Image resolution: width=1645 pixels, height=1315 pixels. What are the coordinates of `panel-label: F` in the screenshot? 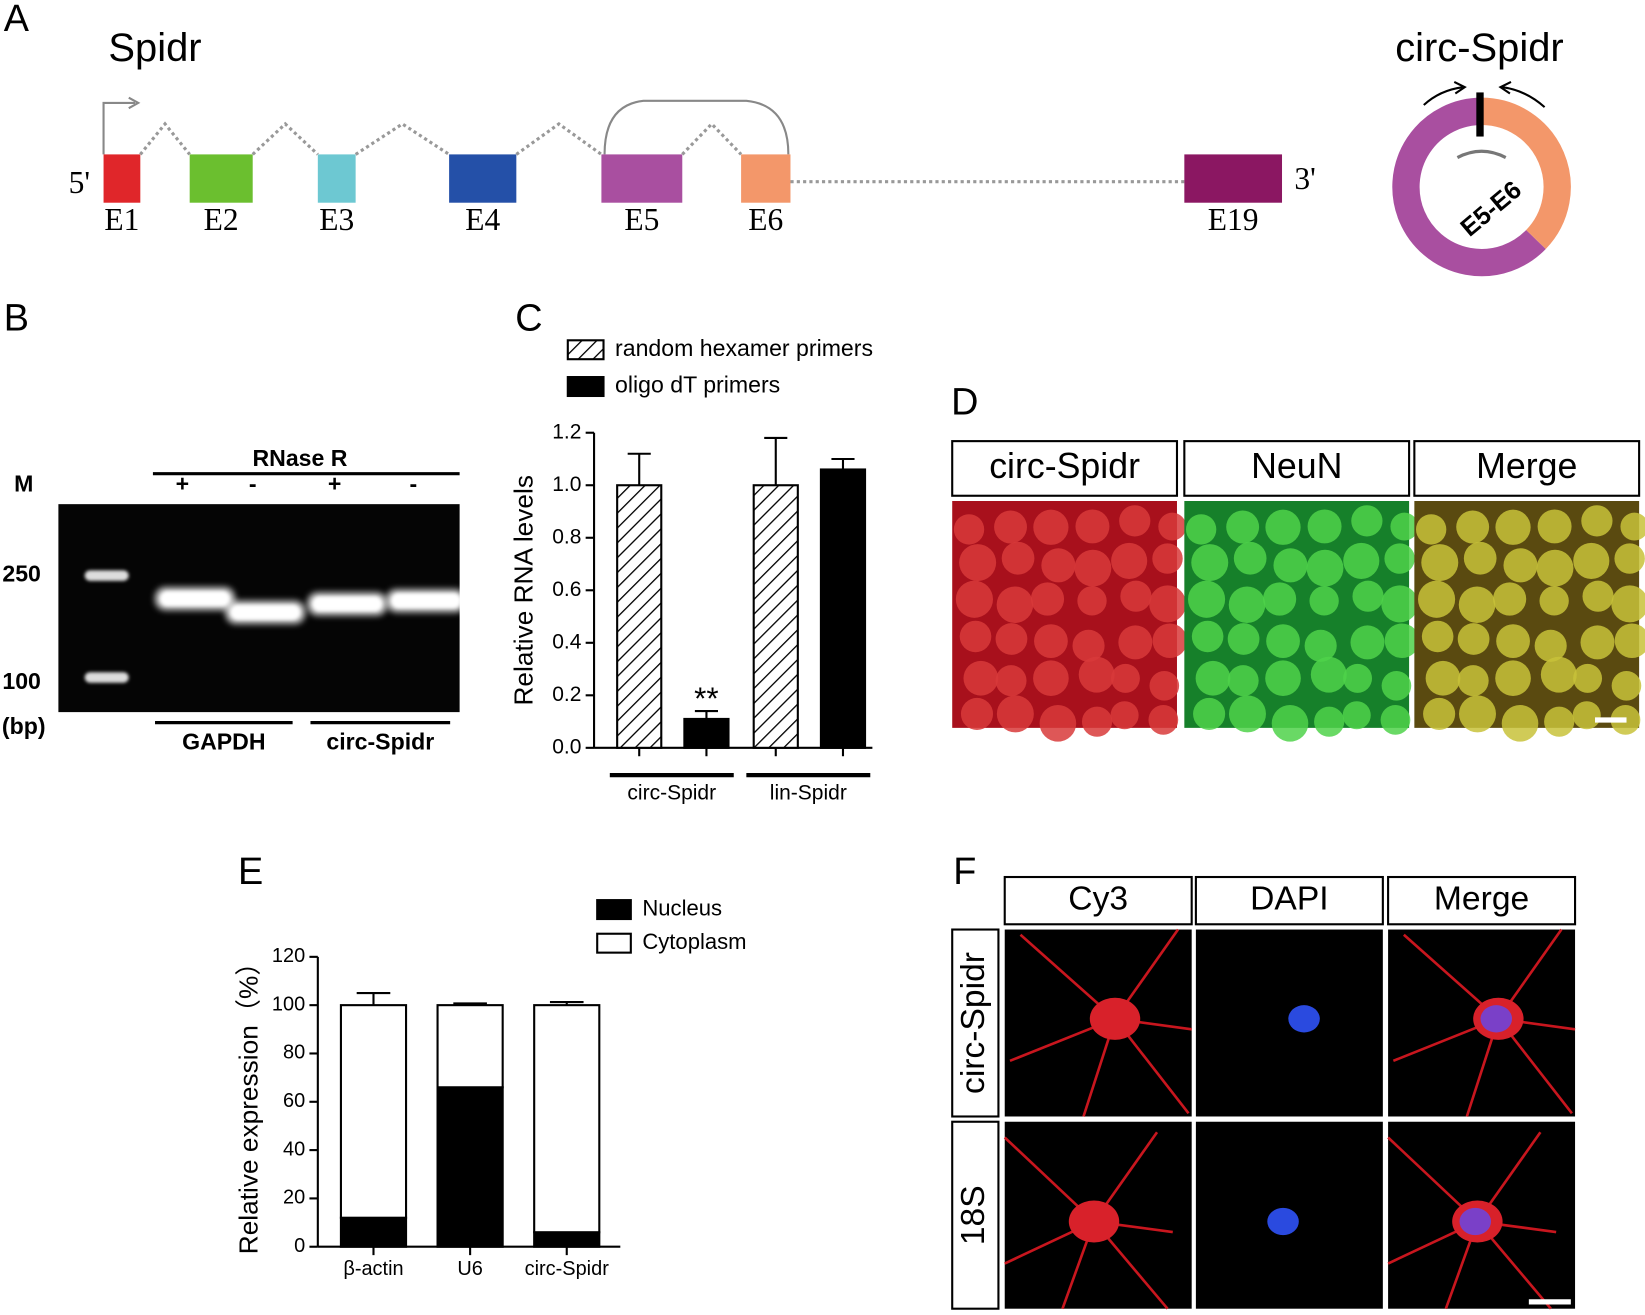 It's located at (964, 872).